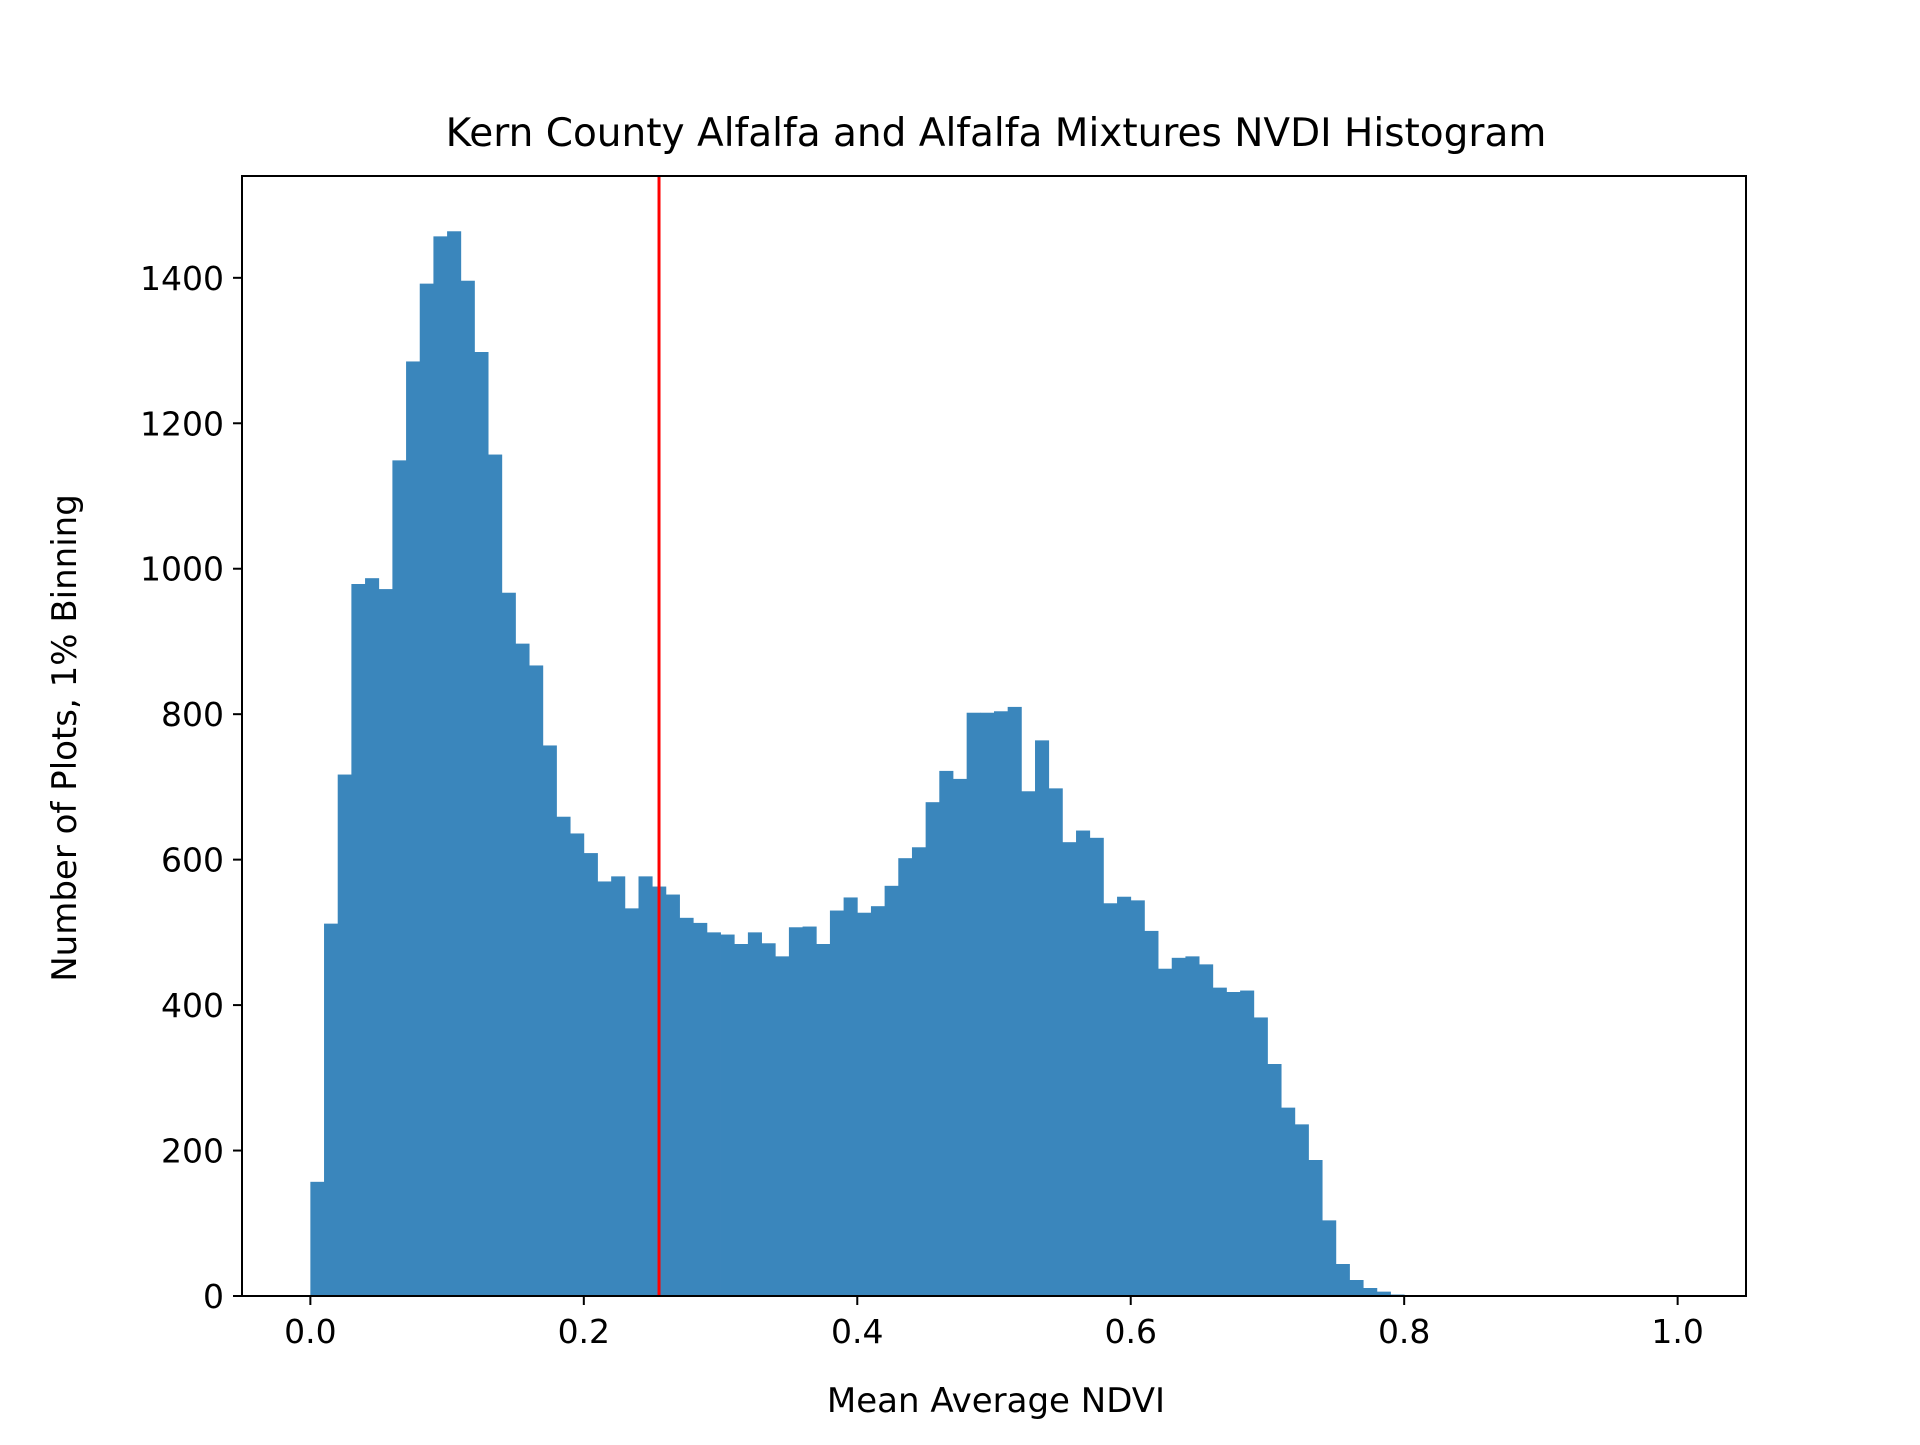 This screenshot has width=1920, height=1445. I want to click on y-axis: 0 200 400 600 800 1000 1200 1400, so click(191, 787).